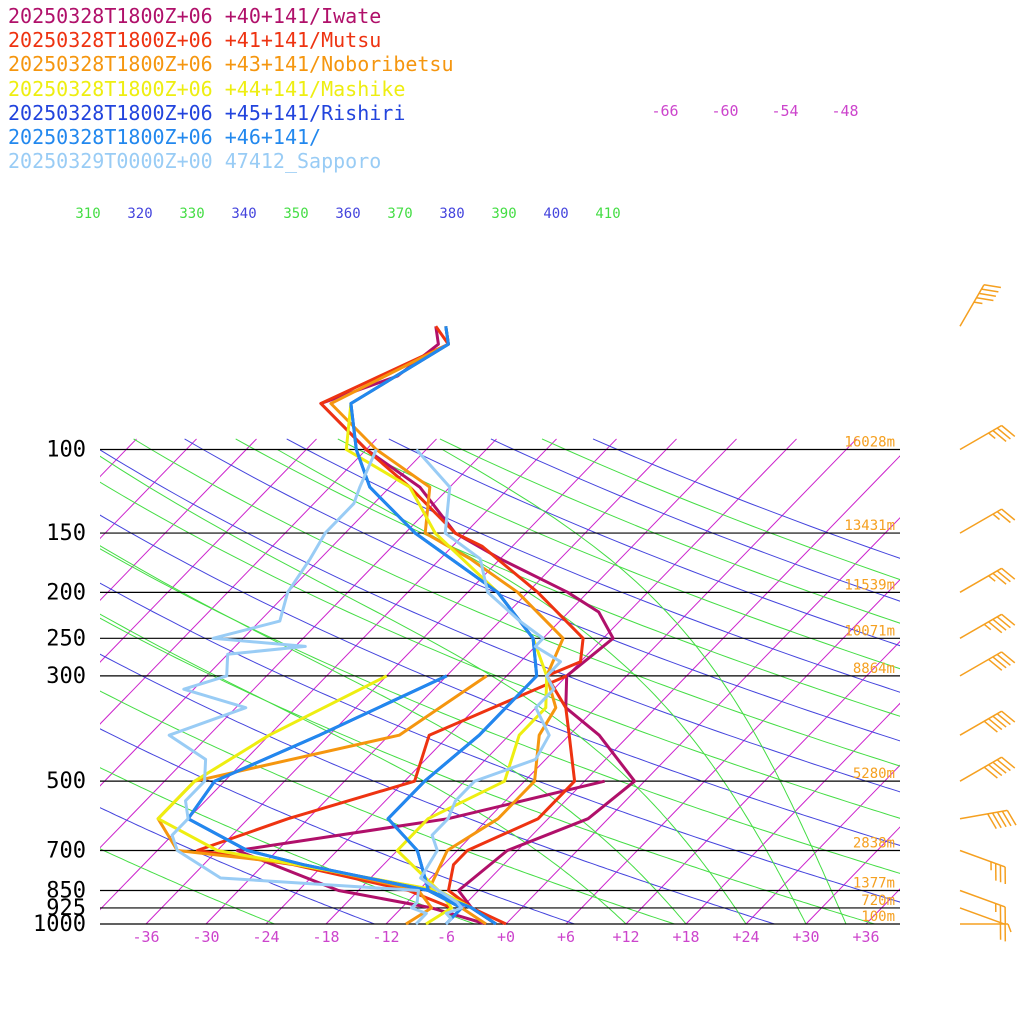 This screenshot has height=1024, width=1024. What do you see at coordinates (59, 924) in the screenshot?
I see `pressure-label: 1000` at bounding box center [59, 924].